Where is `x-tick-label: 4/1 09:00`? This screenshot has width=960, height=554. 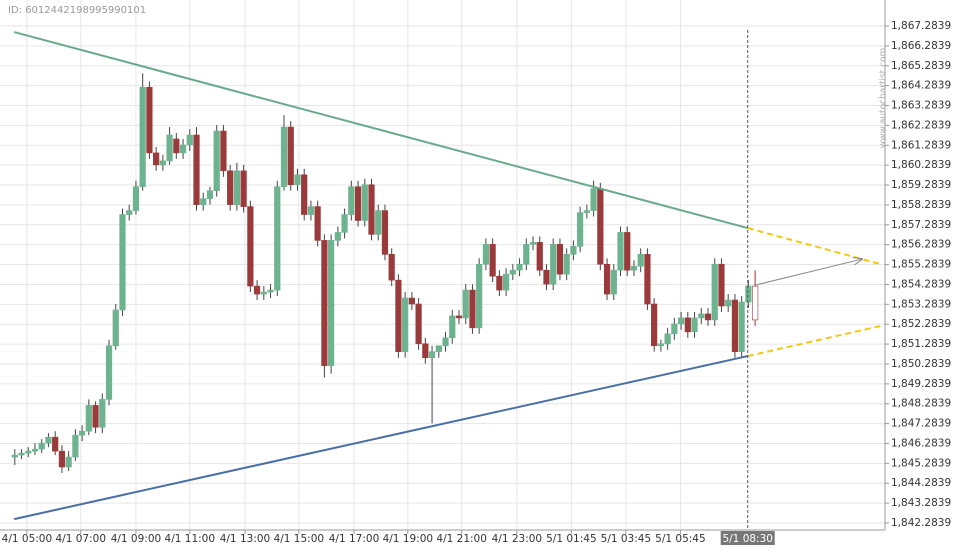
x-tick-label: 4/1 09:00 is located at coordinates (136, 539).